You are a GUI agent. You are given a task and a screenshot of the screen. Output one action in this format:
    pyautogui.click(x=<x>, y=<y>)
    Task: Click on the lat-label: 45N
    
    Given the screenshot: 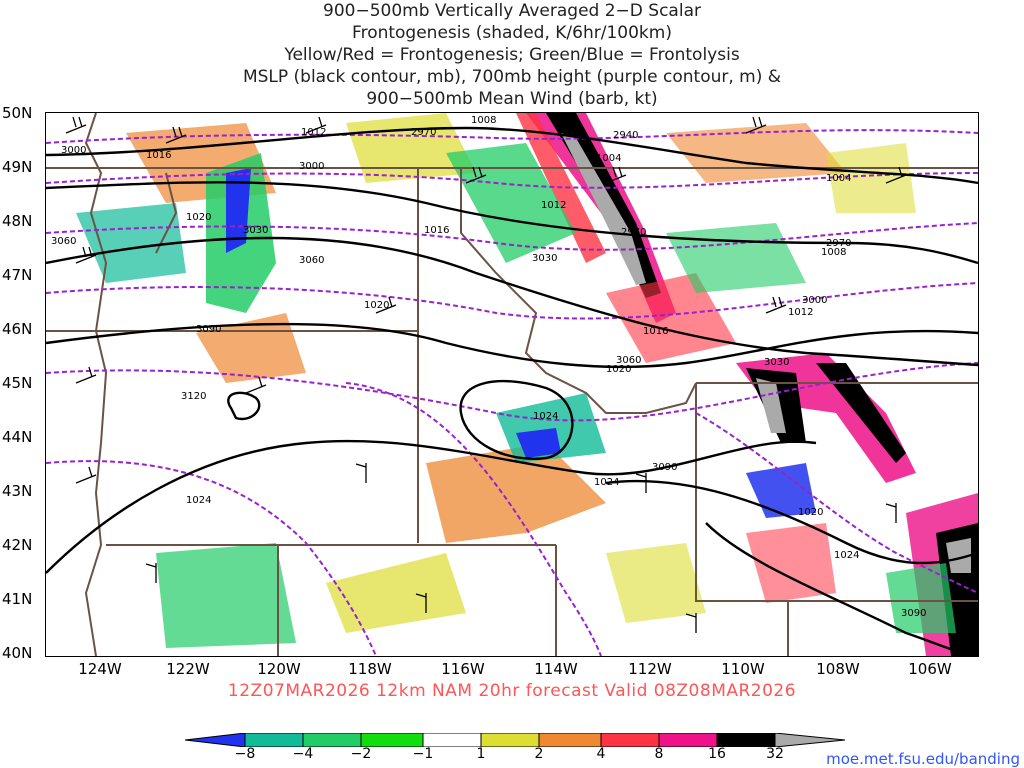 What is the action you would take?
    pyautogui.click(x=17, y=383)
    